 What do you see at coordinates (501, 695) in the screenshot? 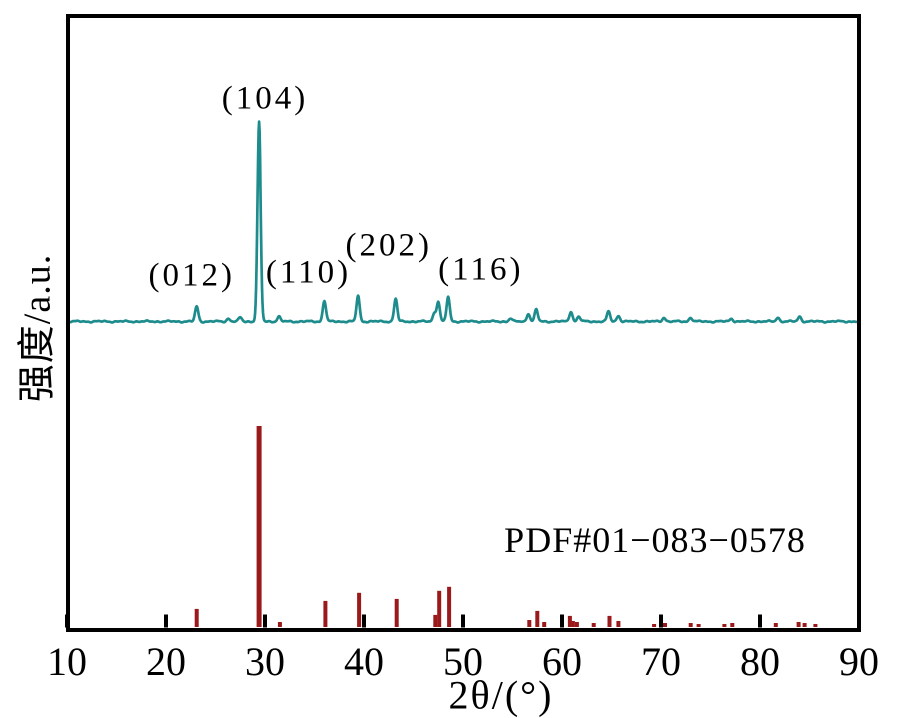
I see `x-axis-label: 2θ/(°)` at bounding box center [501, 695].